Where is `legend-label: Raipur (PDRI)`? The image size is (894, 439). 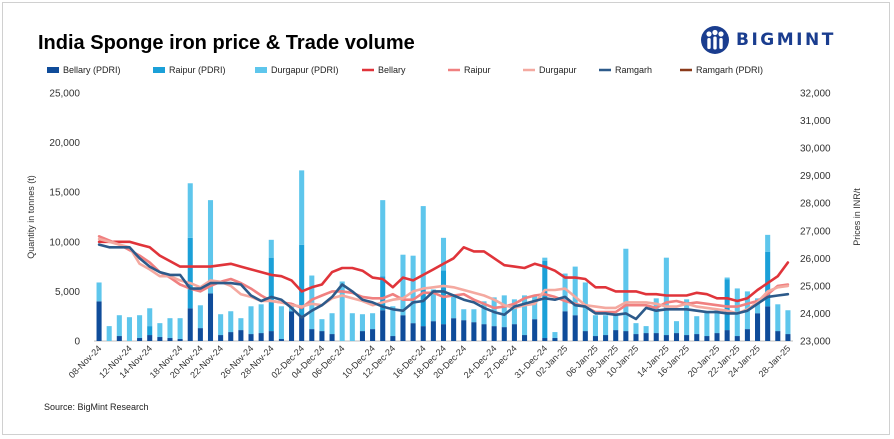 legend-label: Raipur (PDRI) is located at coordinates (197, 70).